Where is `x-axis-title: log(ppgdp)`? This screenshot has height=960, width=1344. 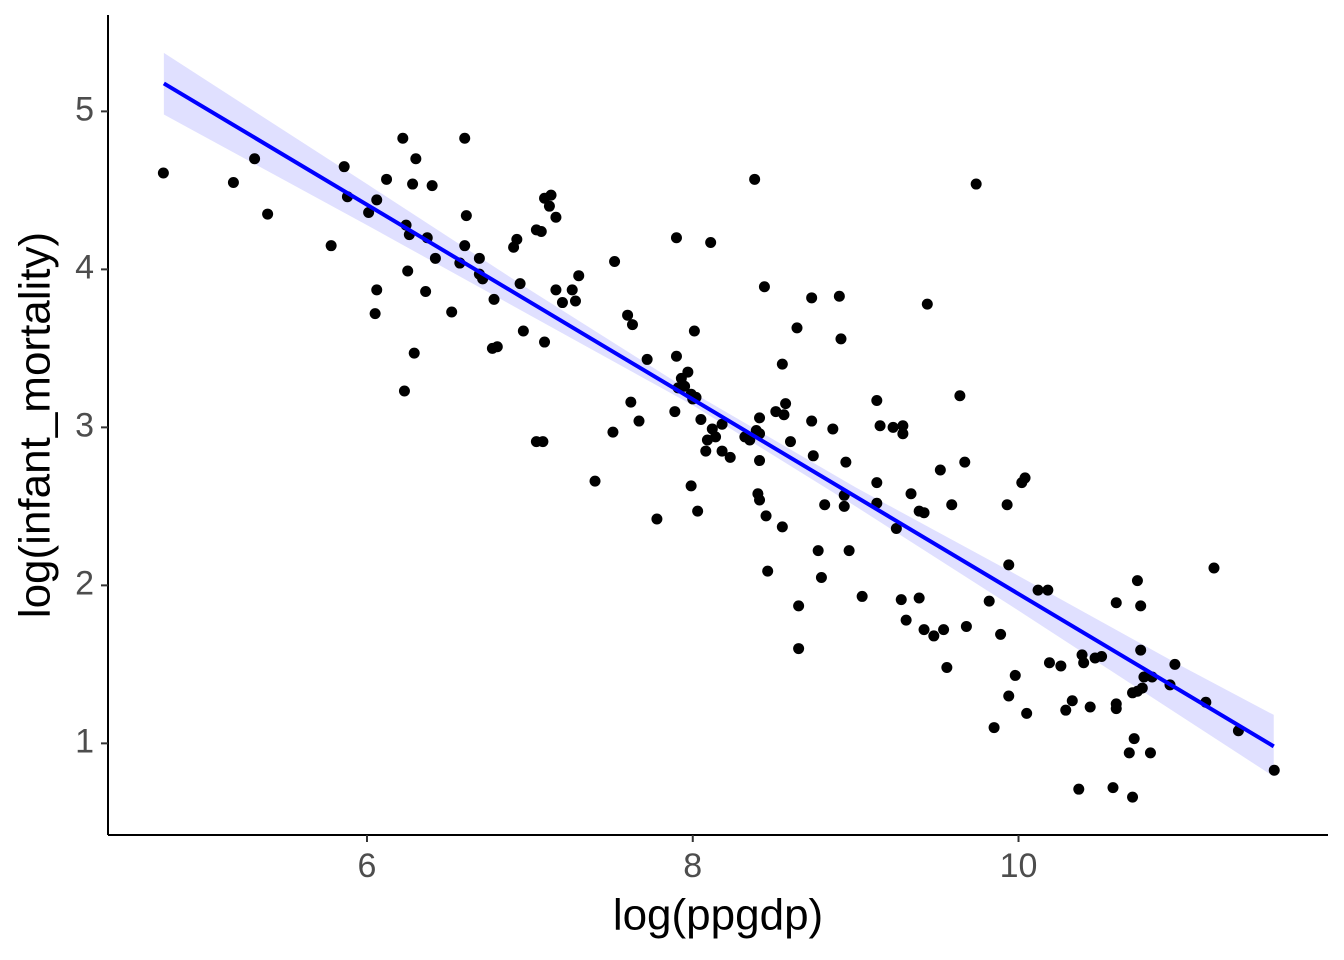
x-axis-title: log(ppgdp) is located at coordinates (718, 915).